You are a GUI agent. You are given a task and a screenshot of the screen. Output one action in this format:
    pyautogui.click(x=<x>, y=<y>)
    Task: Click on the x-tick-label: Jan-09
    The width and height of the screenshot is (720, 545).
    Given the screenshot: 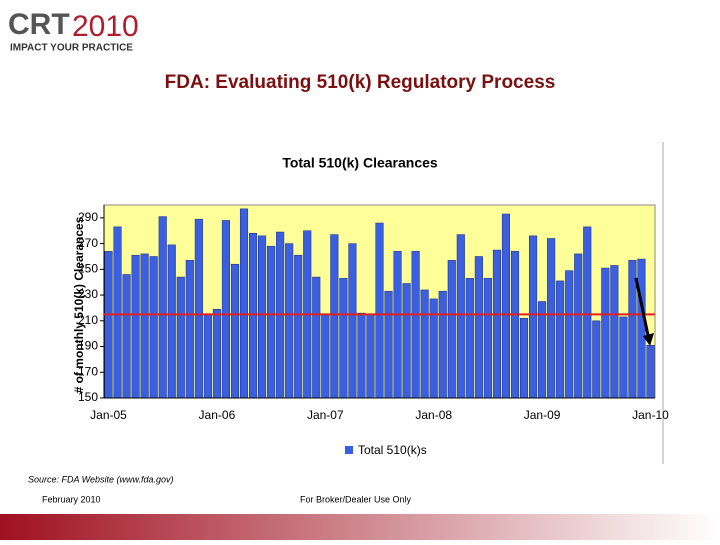 What is the action you would take?
    pyautogui.click(x=542, y=415)
    